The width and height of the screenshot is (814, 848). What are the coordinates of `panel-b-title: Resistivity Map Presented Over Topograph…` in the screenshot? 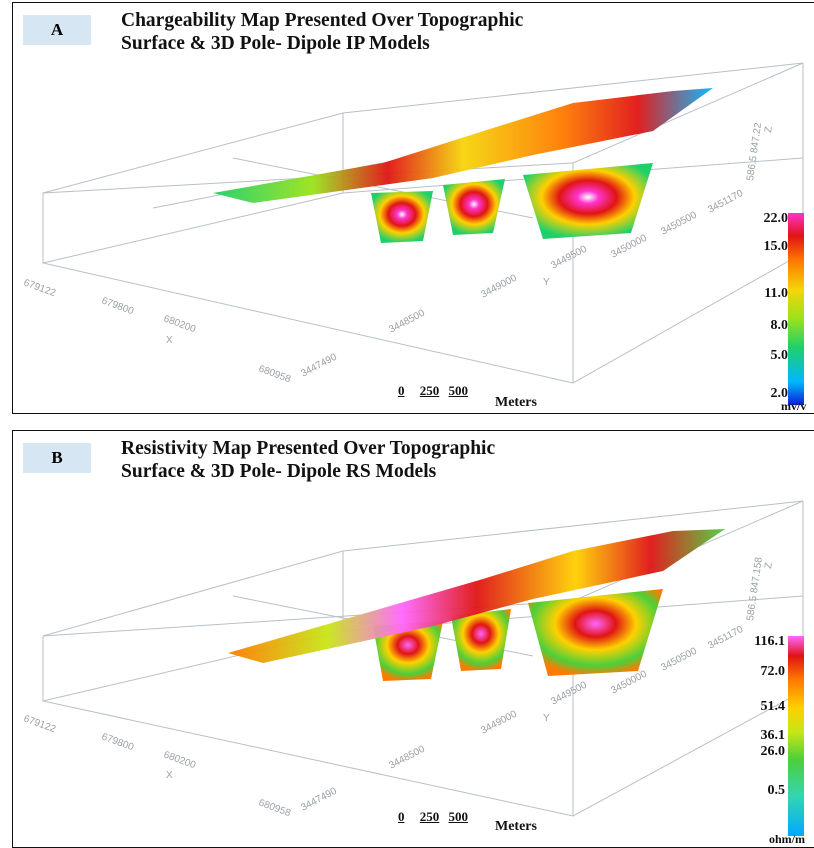 It's located at (308, 460).